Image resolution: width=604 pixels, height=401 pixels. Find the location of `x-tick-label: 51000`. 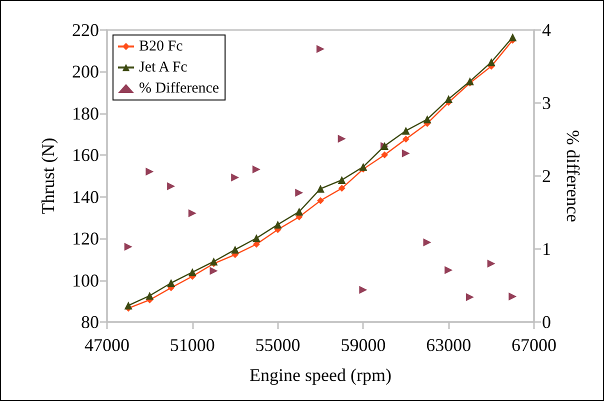

x-tick-label: 51000 is located at coordinates (192, 345).